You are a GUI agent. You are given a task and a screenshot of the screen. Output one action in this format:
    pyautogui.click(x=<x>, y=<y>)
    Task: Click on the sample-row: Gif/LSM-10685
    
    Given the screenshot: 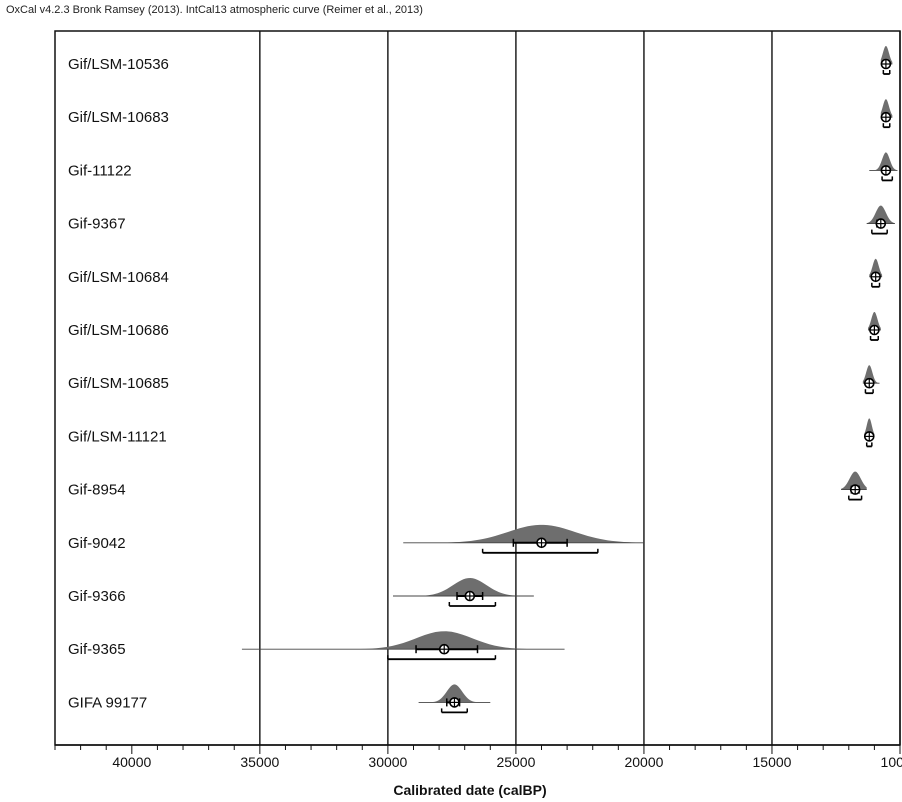 What is the action you would take?
    pyautogui.click(x=474, y=380)
    